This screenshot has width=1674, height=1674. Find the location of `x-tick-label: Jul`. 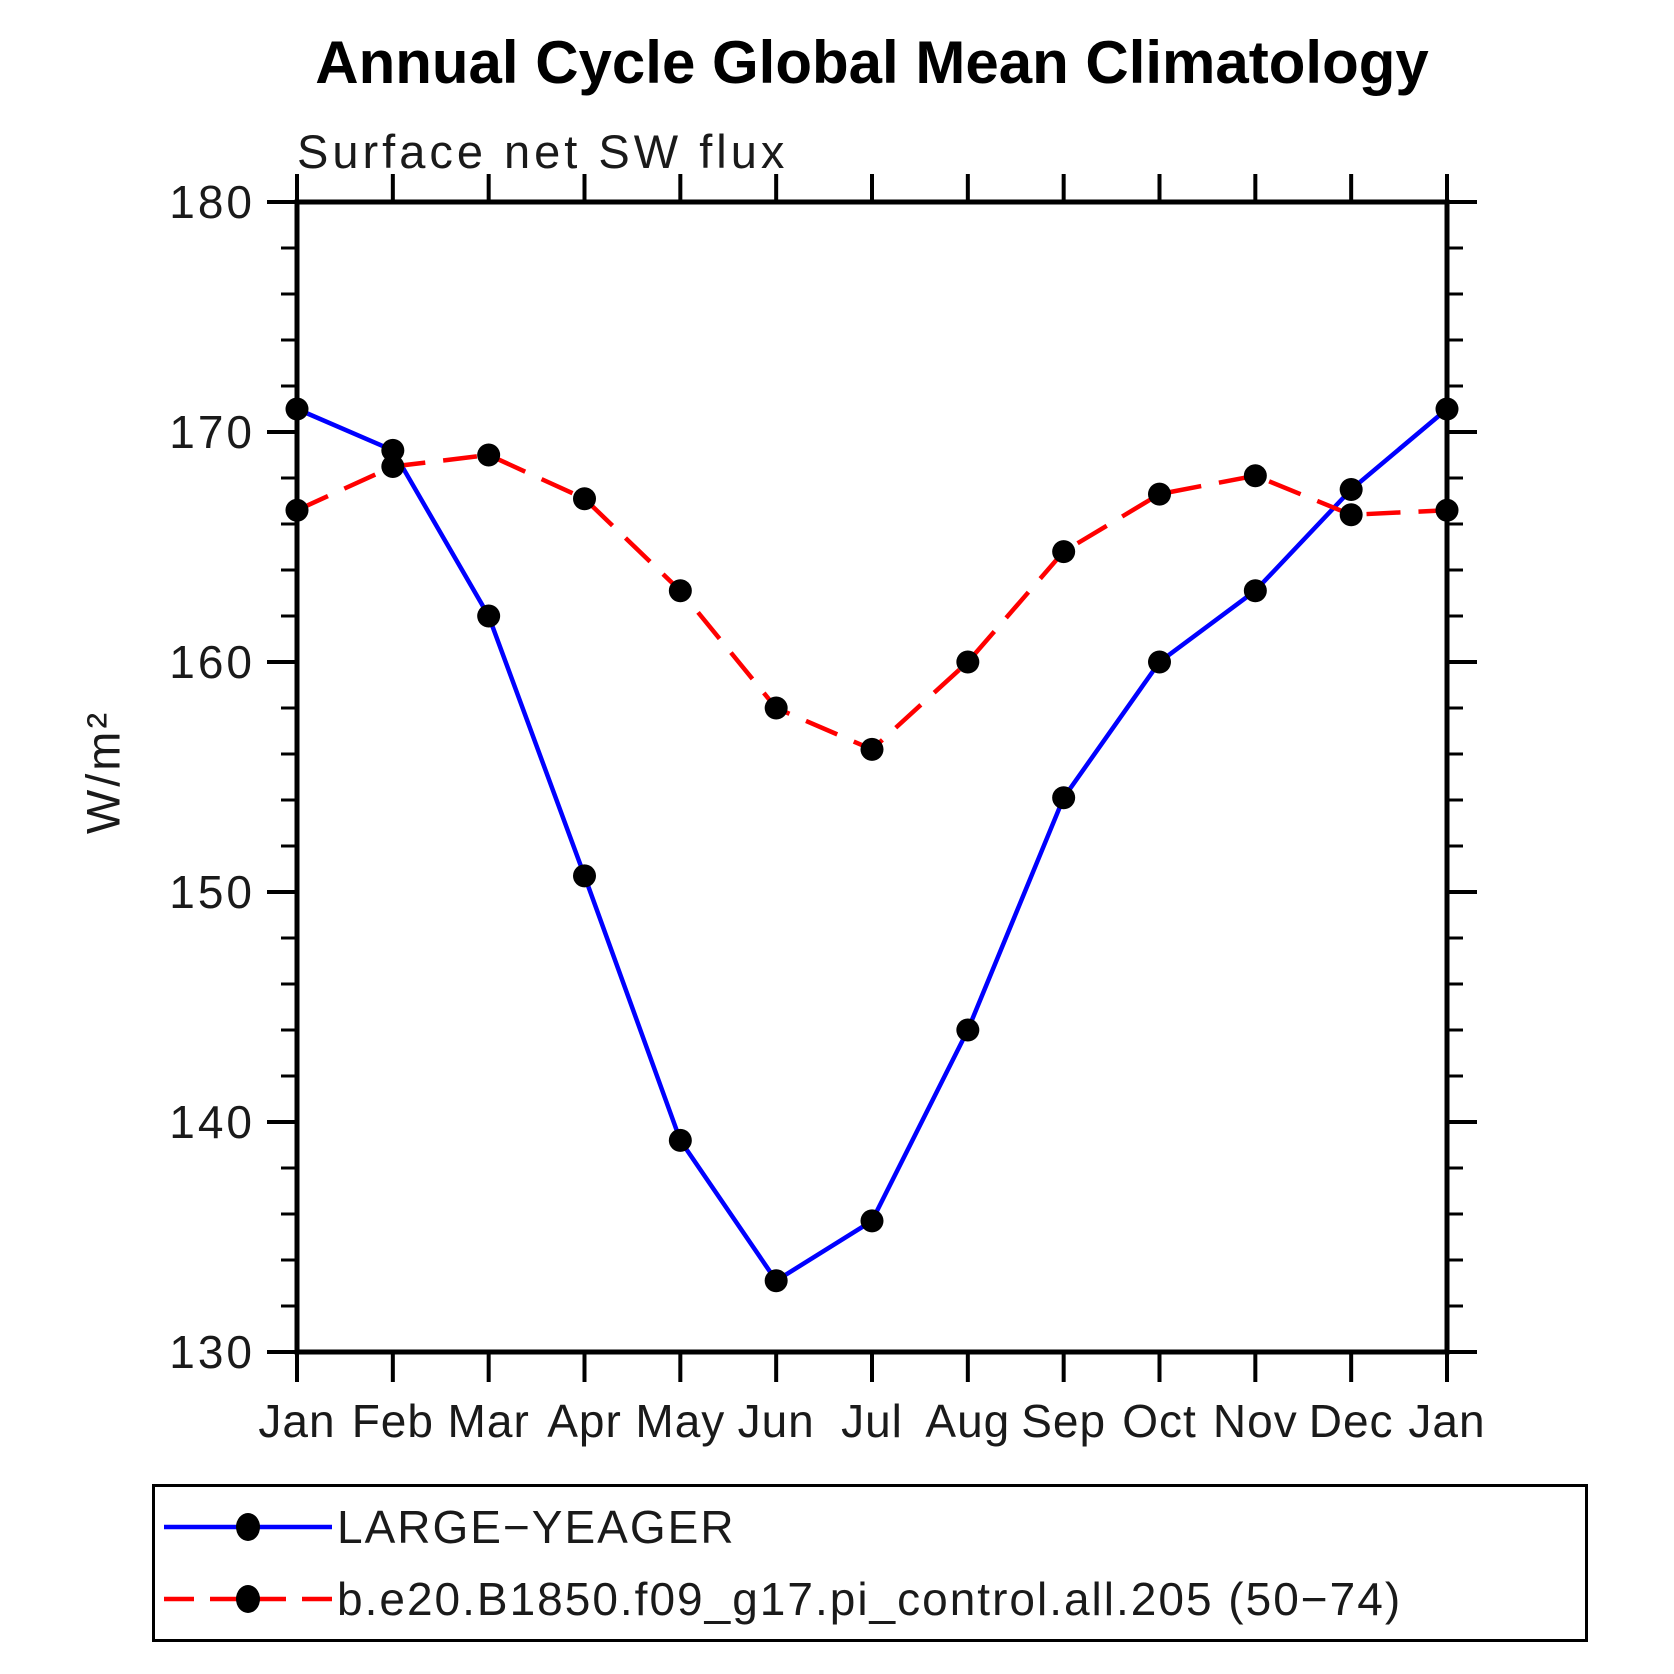

x-tick-label: Jul is located at coordinates (872, 1421).